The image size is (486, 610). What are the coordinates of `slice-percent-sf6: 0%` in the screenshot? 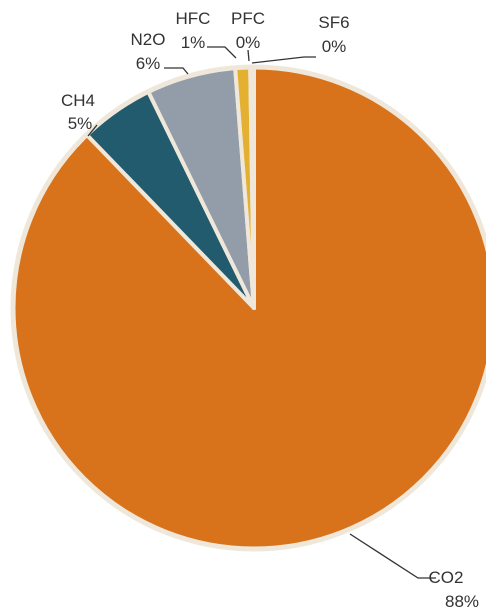 It's located at (334, 46).